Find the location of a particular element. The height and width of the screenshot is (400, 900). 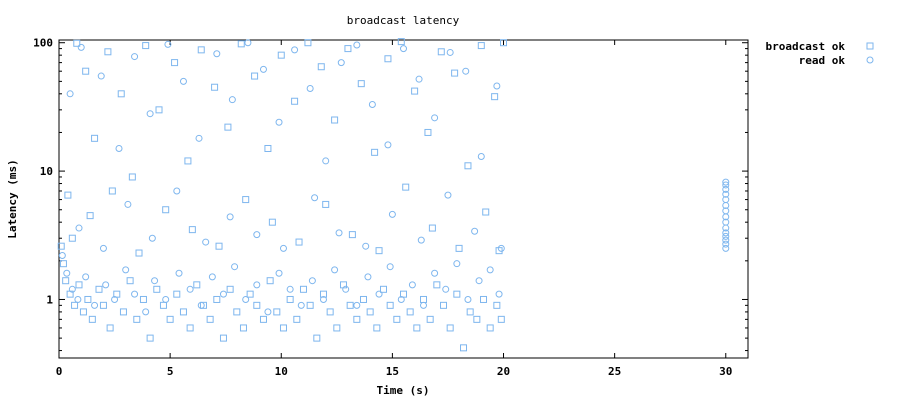

legend-label-broadcast-ok: broadcast ok is located at coordinates (806, 46).